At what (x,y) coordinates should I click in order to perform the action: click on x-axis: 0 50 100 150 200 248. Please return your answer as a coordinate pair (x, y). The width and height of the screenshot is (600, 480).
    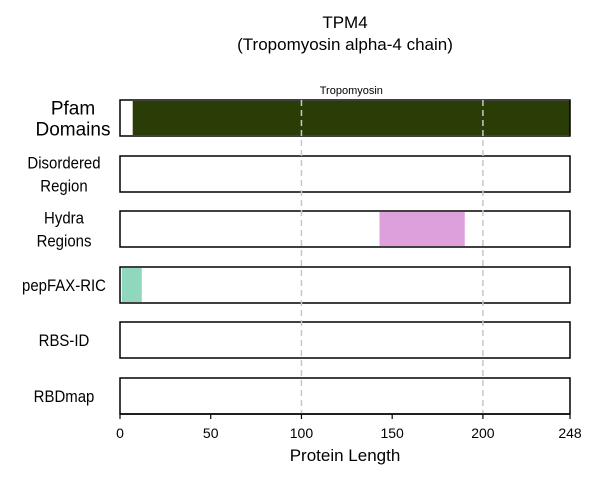
    Looking at the image, I should click on (349, 427).